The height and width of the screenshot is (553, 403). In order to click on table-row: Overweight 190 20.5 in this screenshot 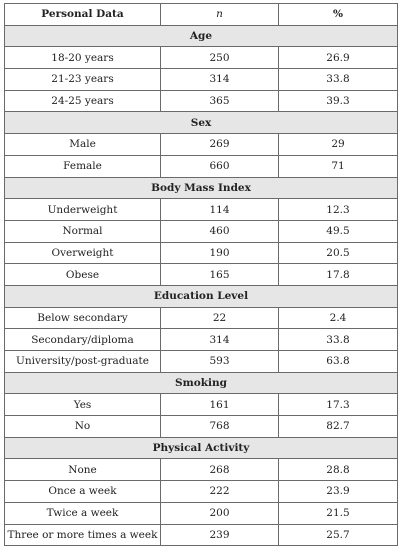, I will do `click(201, 253)`.